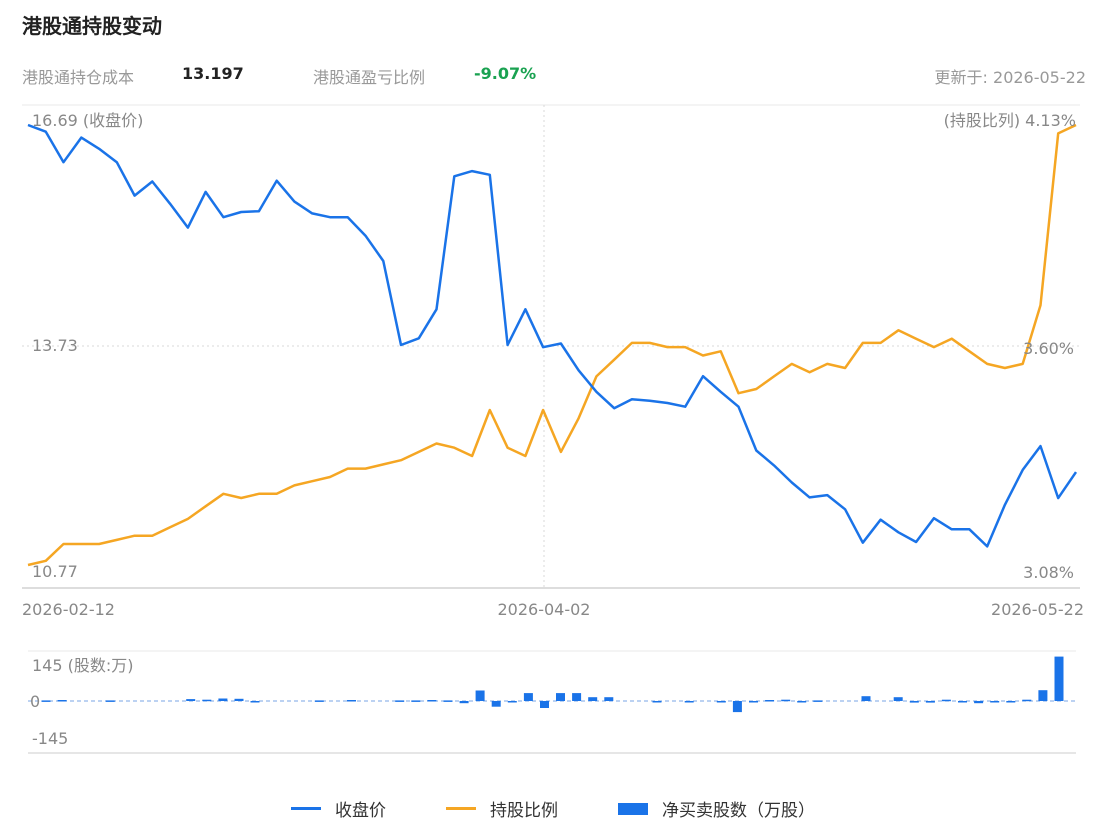 The height and width of the screenshot is (838, 1106). I want to click on left-axis-top-label: 16.69 (收盘价), so click(87, 120).